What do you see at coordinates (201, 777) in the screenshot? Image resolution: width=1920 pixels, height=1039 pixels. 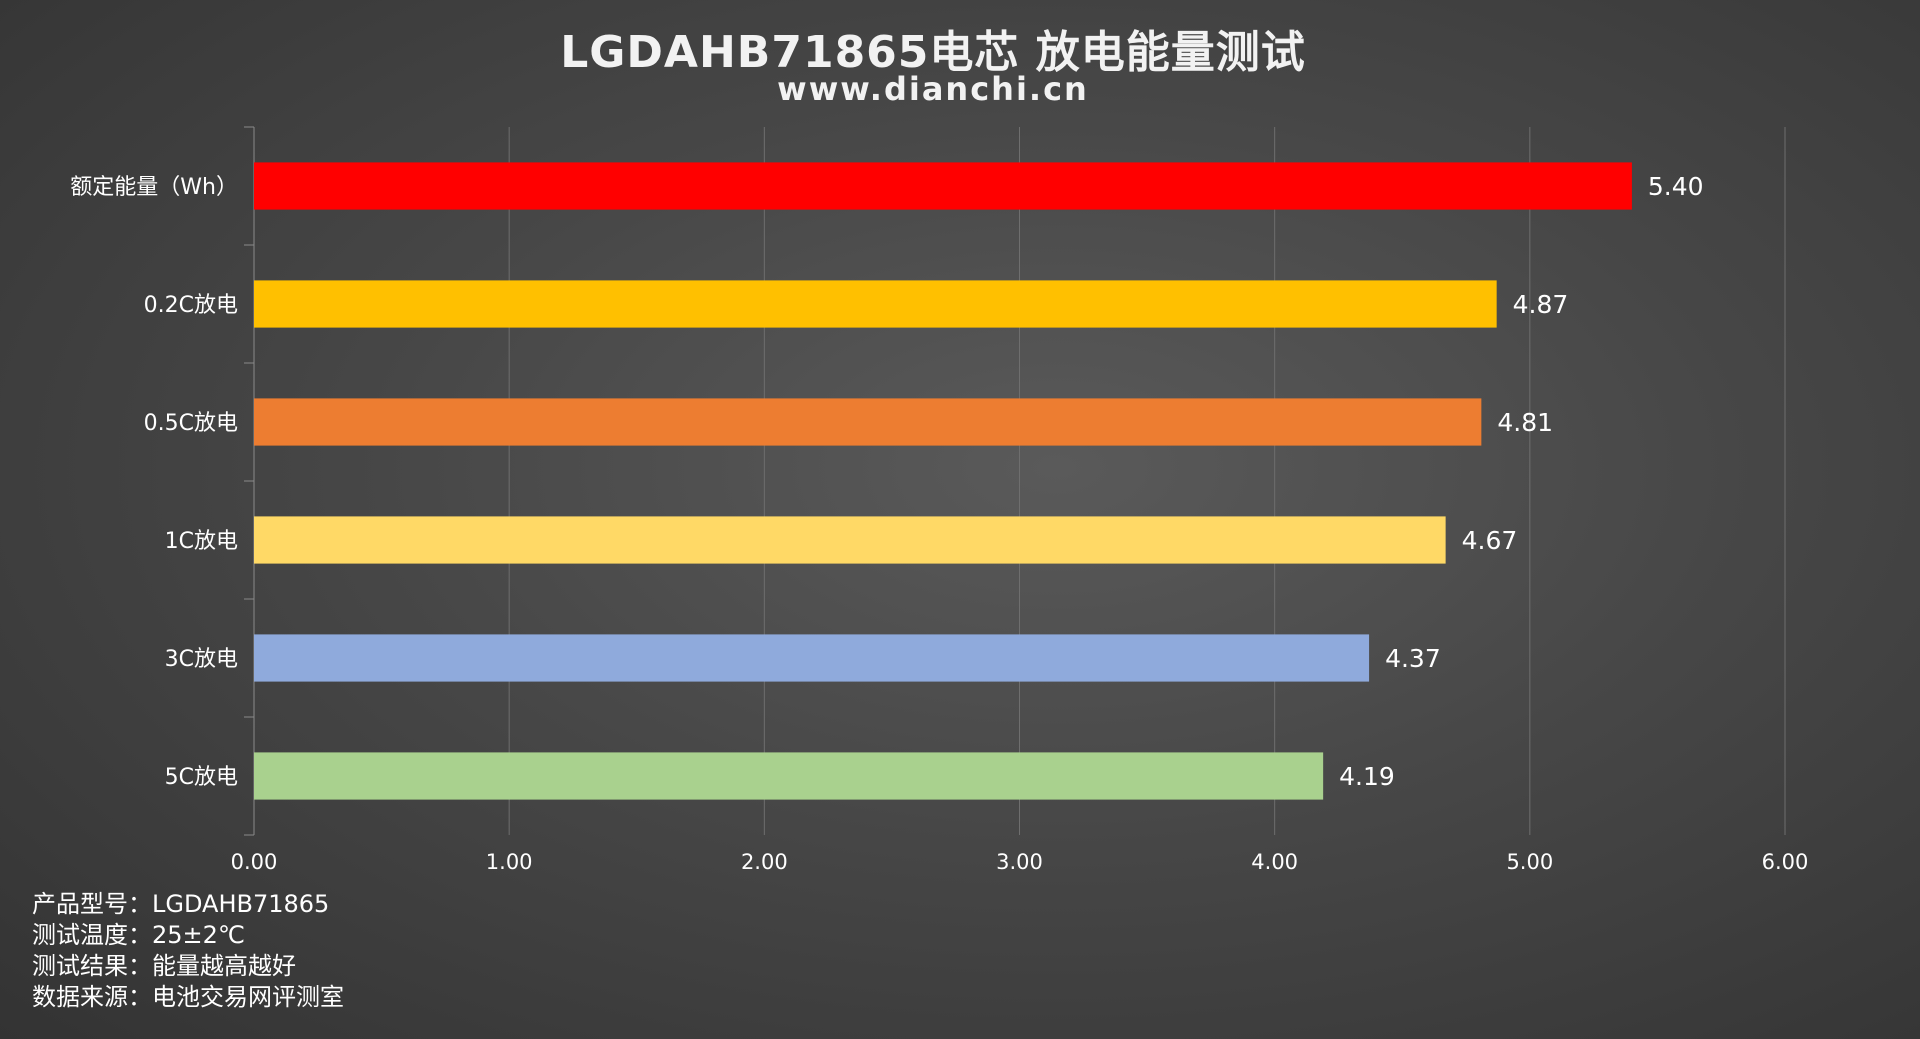 I see `category-label-5: 5C放电` at bounding box center [201, 777].